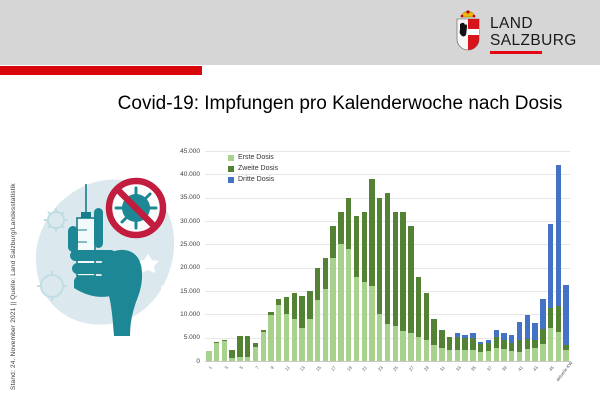 Image resolution: width=600 pixels, height=400 pixels. Describe the element at coordinates (396, 369) in the screenshot. I see `x-axis-label: 25` at that location.